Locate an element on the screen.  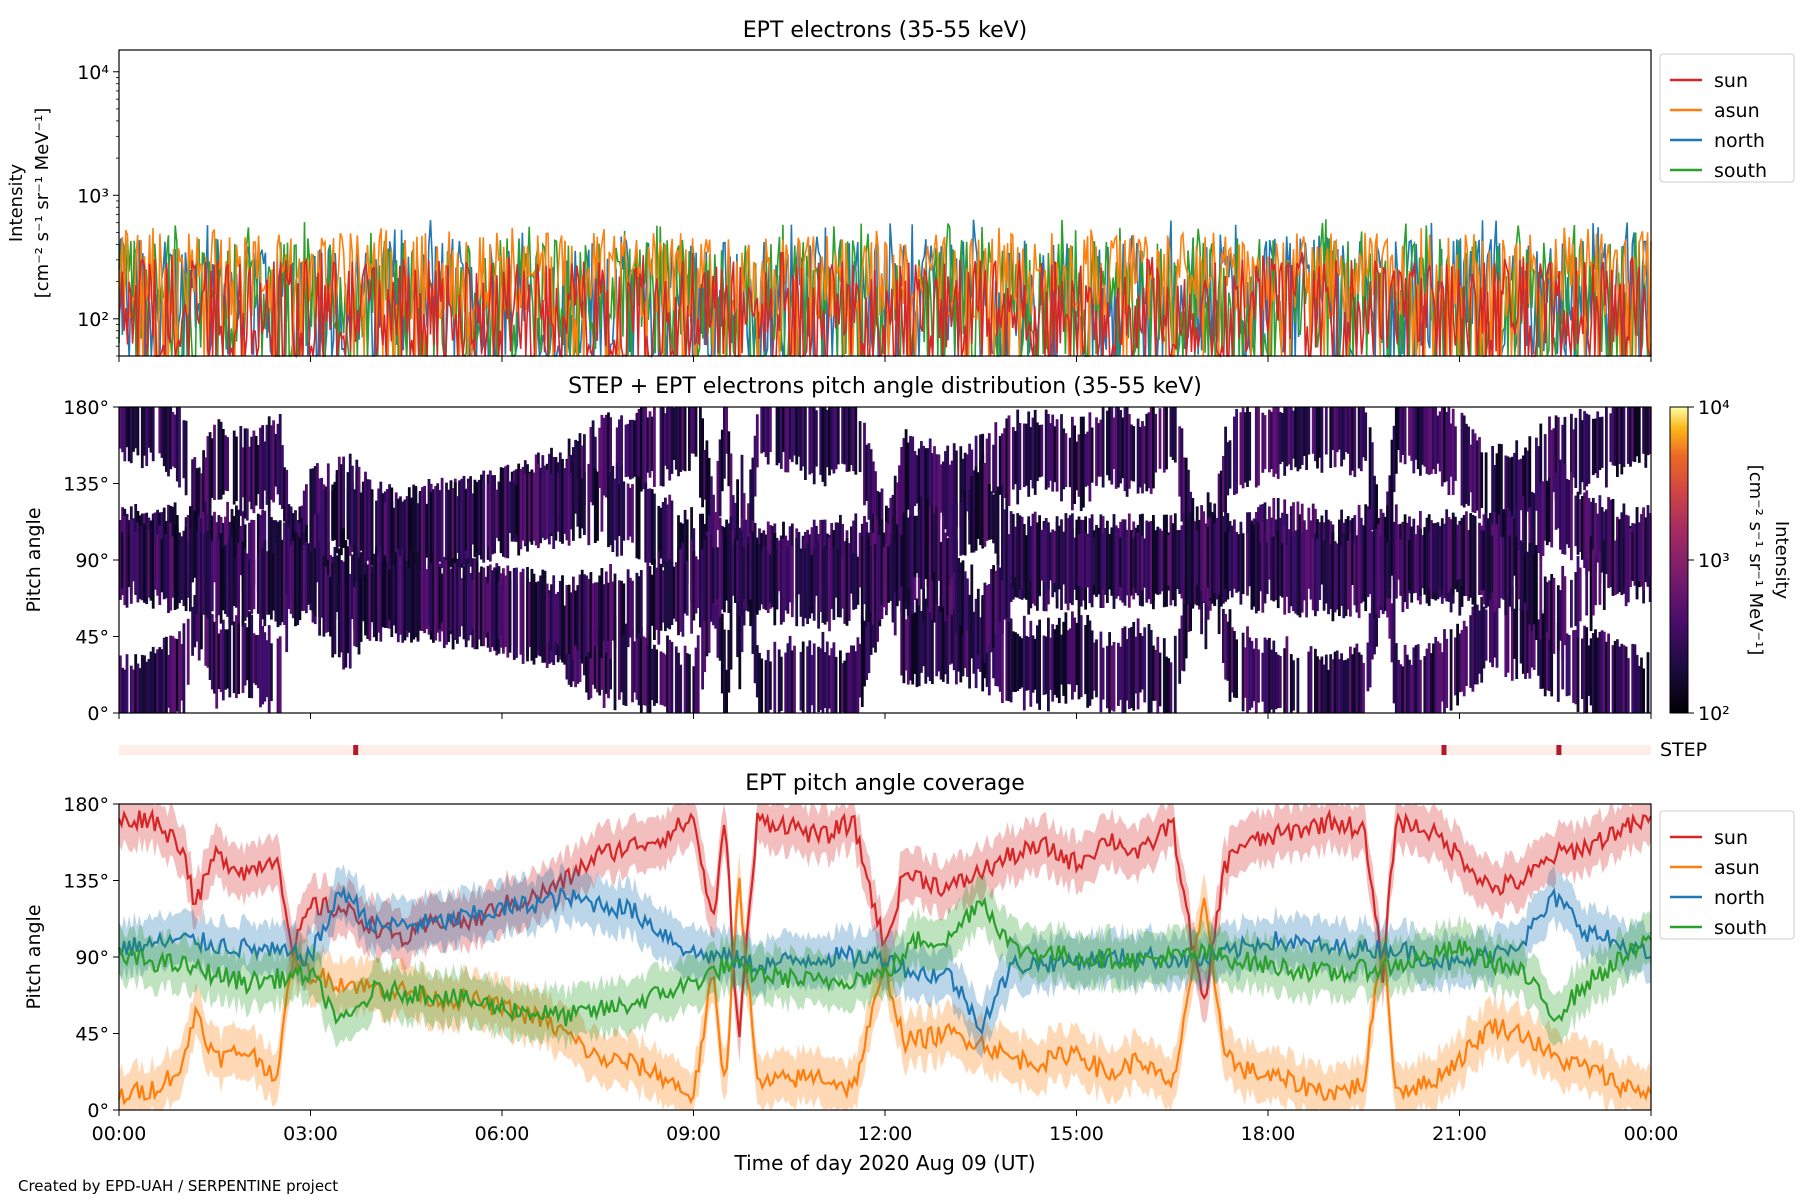
panel2-ylabel: Pitch angle is located at coordinates (34, 559).